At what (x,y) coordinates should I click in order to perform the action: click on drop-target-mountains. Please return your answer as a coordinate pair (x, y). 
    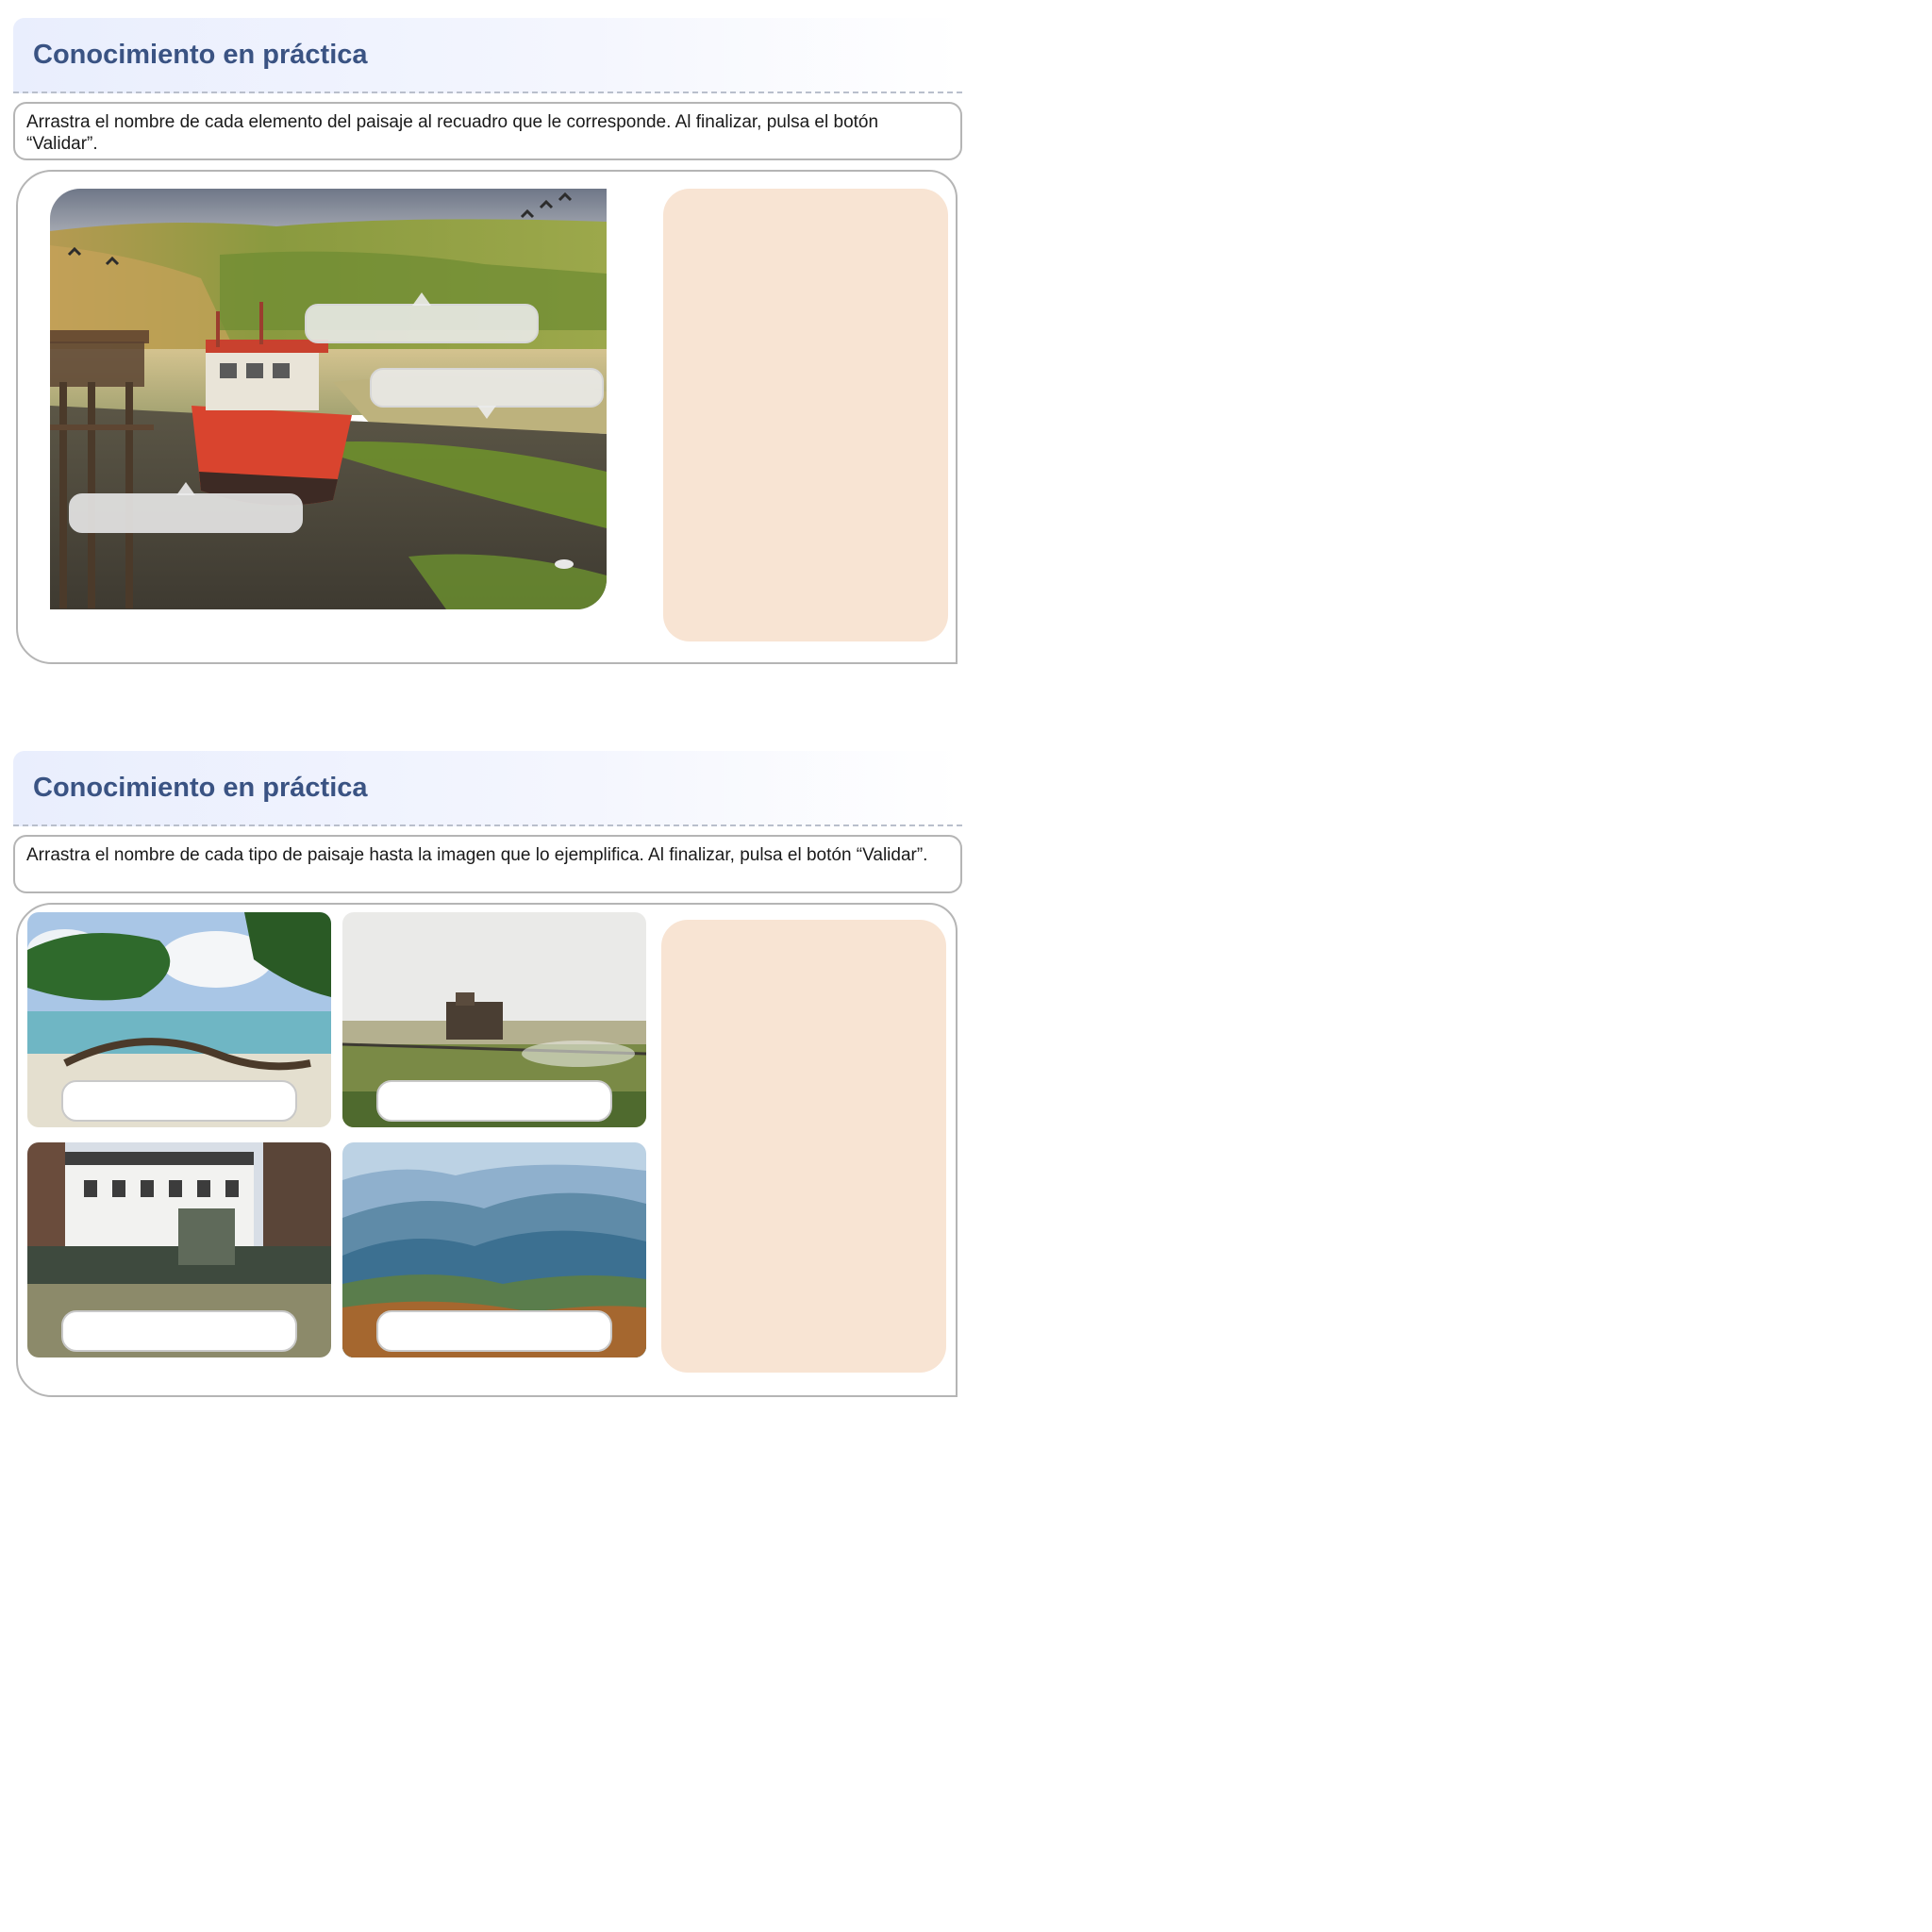
    Looking at the image, I should click on (494, 1331).